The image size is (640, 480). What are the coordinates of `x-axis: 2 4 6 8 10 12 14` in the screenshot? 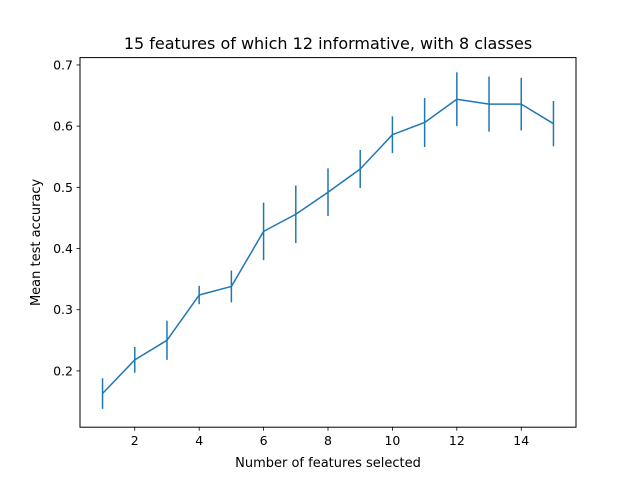 It's located at (330, 437).